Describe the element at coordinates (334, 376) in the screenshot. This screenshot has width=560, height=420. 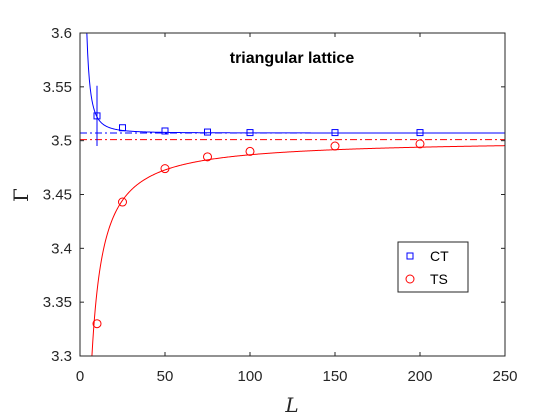
I see `x-tick-label-3: 150` at that location.